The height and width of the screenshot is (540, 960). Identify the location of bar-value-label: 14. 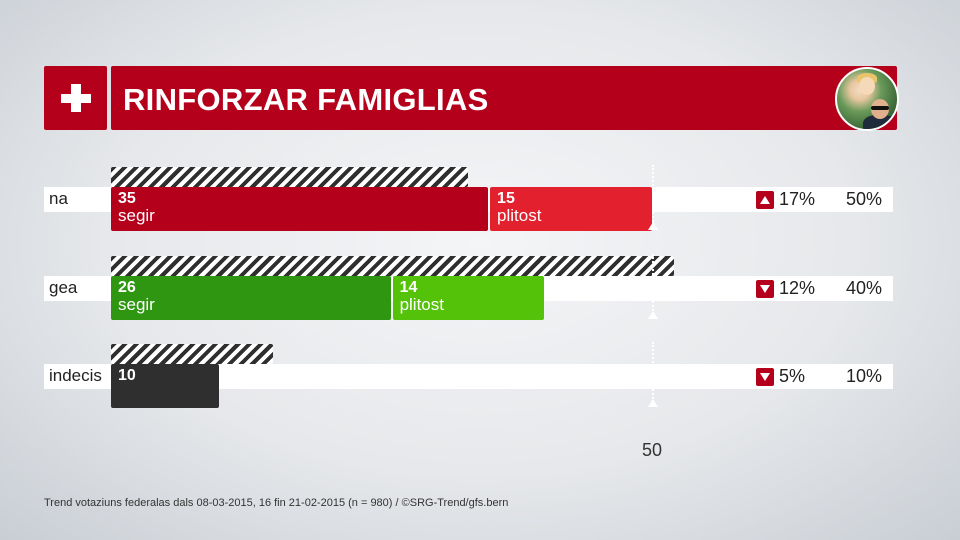
(408, 287).